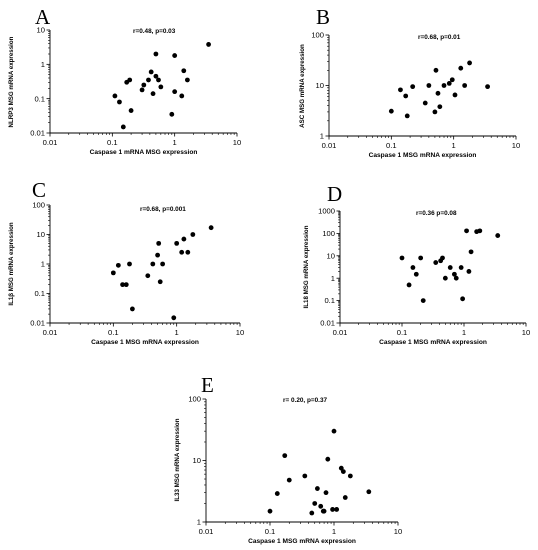 This screenshot has height=550, width=538. What do you see at coordinates (305, 400) in the screenshot?
I see `correlation-annotation: r= 0.20, p=0.37` at bounding box center [305, 400].